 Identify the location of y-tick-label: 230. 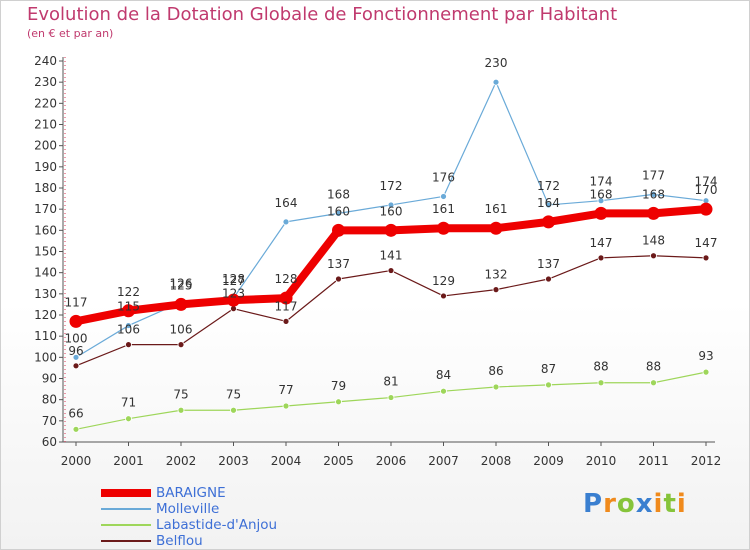
(45, 82).